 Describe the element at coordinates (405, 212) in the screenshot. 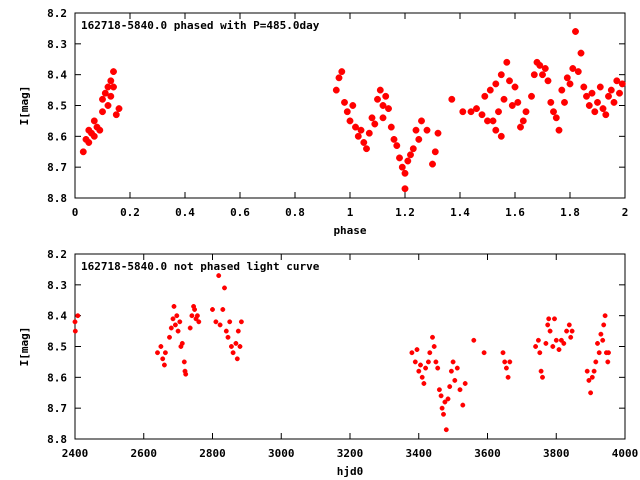

I see `x-tick-label: 1.2` at that location.